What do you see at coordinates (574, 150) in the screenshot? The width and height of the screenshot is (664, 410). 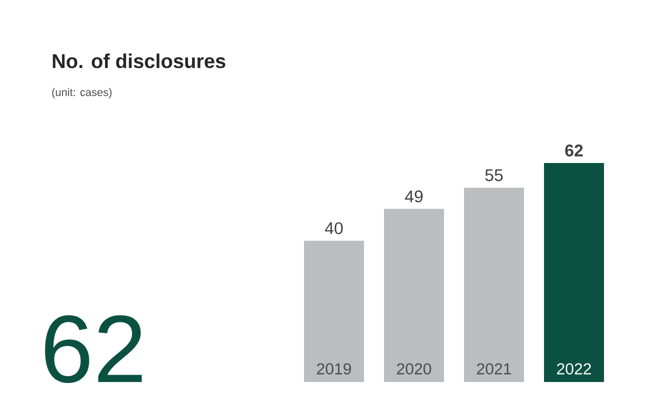 I see `data-label: 62` at bounding box center [574, 150].